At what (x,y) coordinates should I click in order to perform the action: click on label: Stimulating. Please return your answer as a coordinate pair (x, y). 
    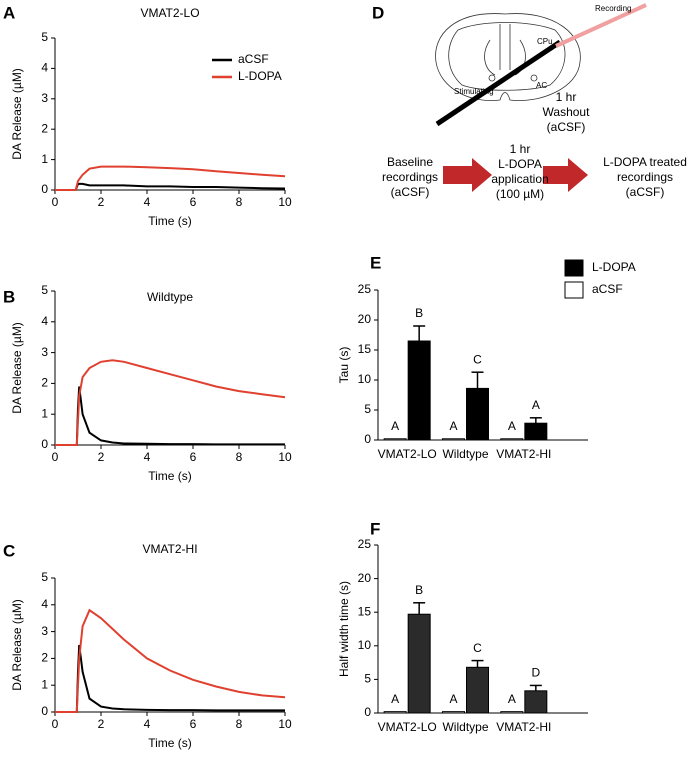
    Looking at the image, I should click on (474, 91).